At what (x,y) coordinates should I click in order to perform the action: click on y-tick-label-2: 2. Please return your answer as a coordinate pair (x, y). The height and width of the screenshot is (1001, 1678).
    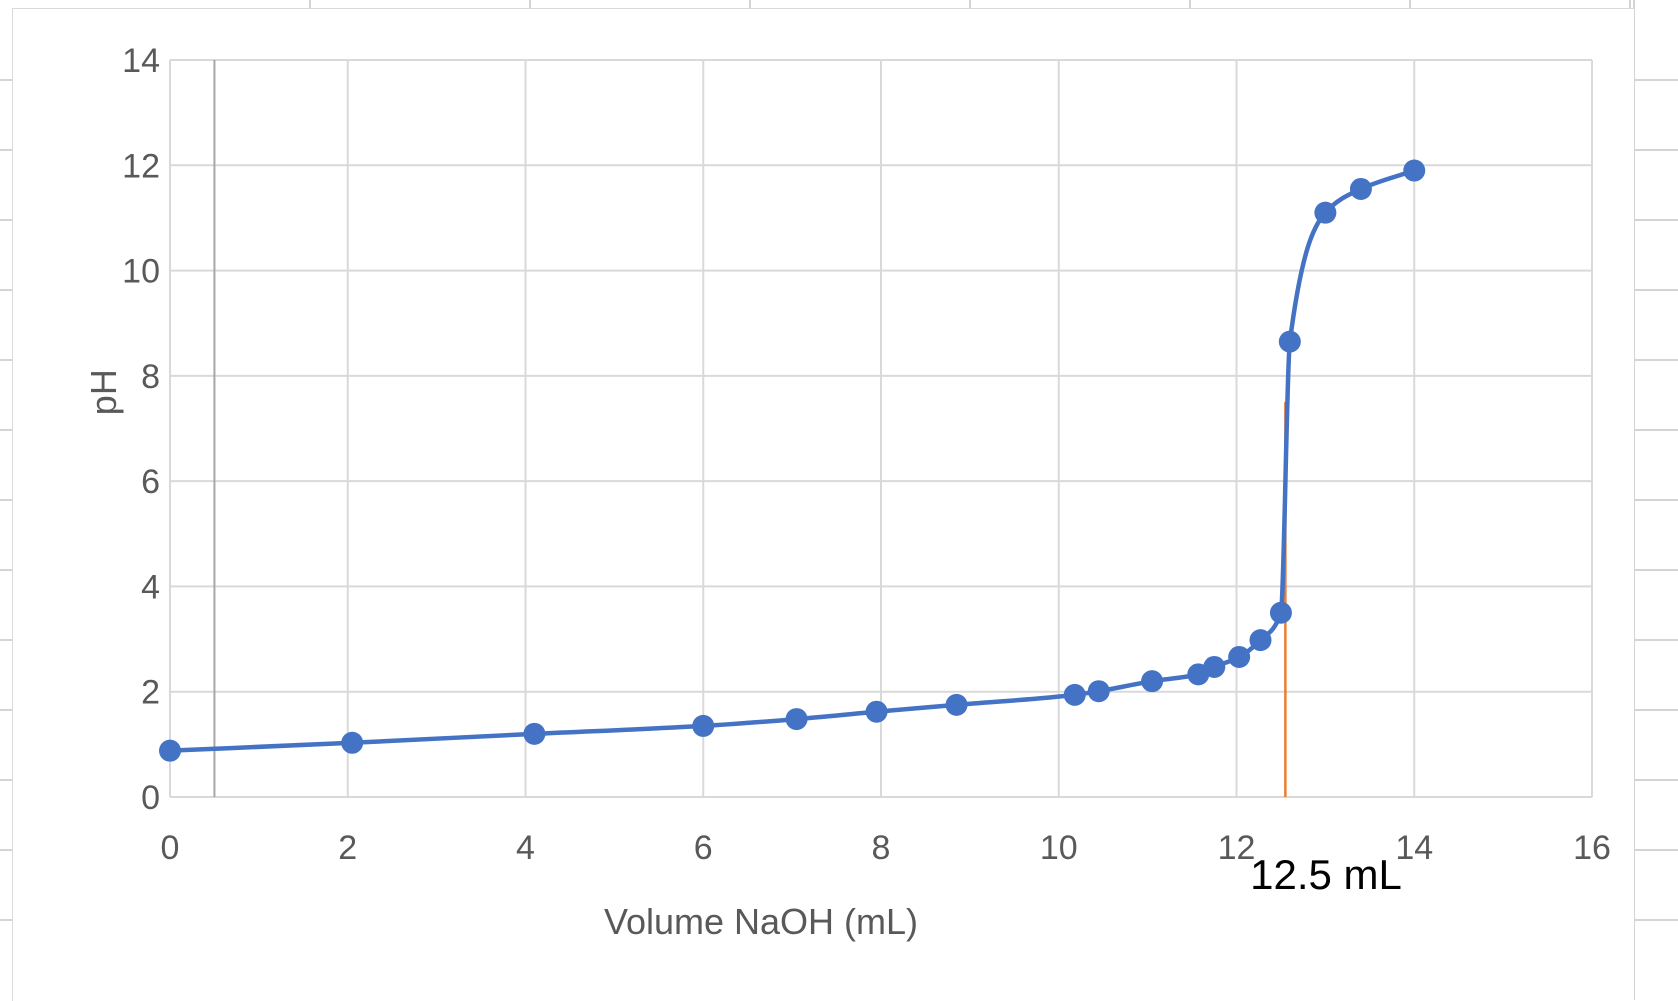
    Looking at the image, I should click on (150, 693).